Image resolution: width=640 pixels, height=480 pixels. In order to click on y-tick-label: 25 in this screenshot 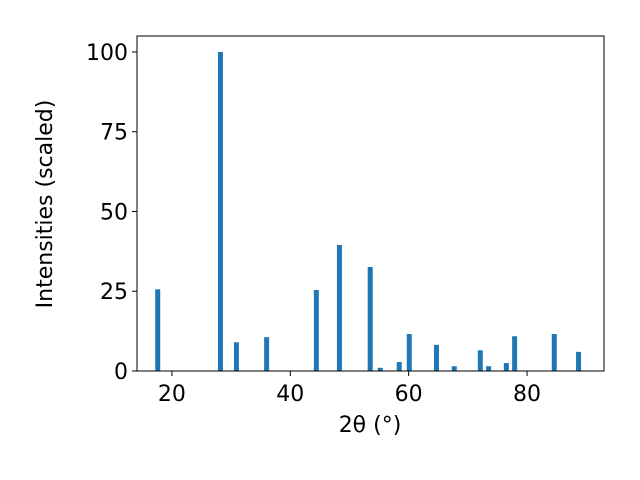, I will do `click(114, 292)`.